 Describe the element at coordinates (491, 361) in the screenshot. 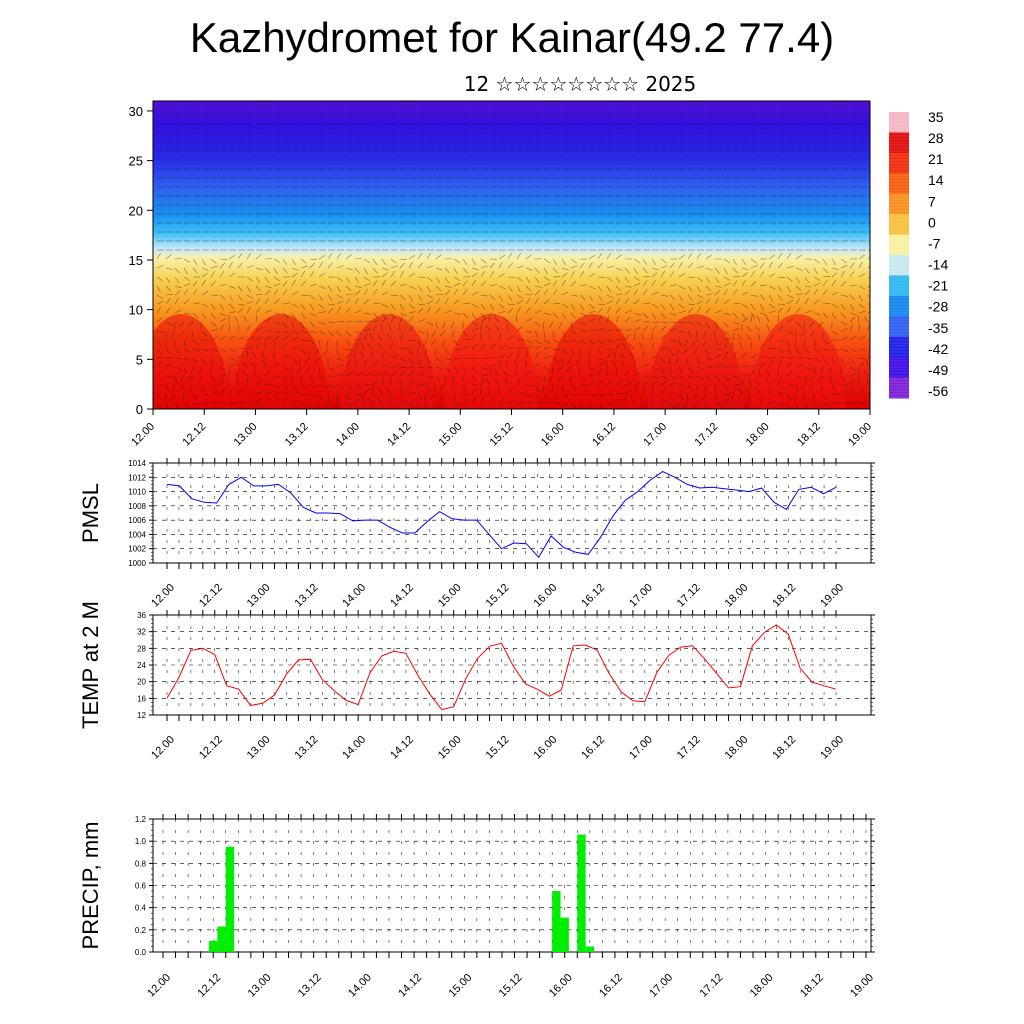

I see `warm-bubble` at that location.